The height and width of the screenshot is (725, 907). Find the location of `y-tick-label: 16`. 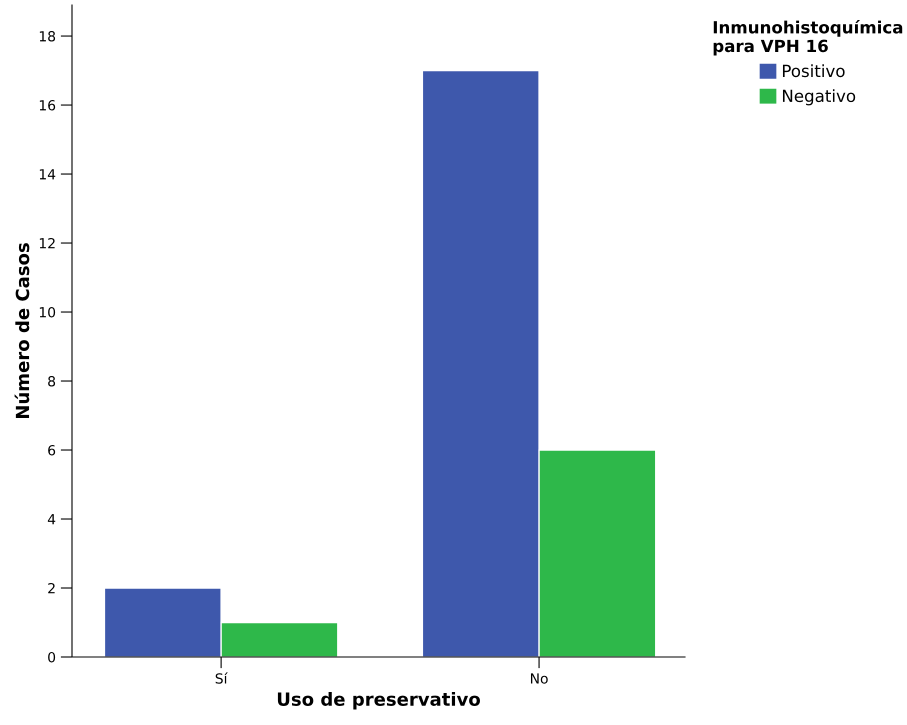

y-tick-label: 16 is located at coordinates (48, 105).